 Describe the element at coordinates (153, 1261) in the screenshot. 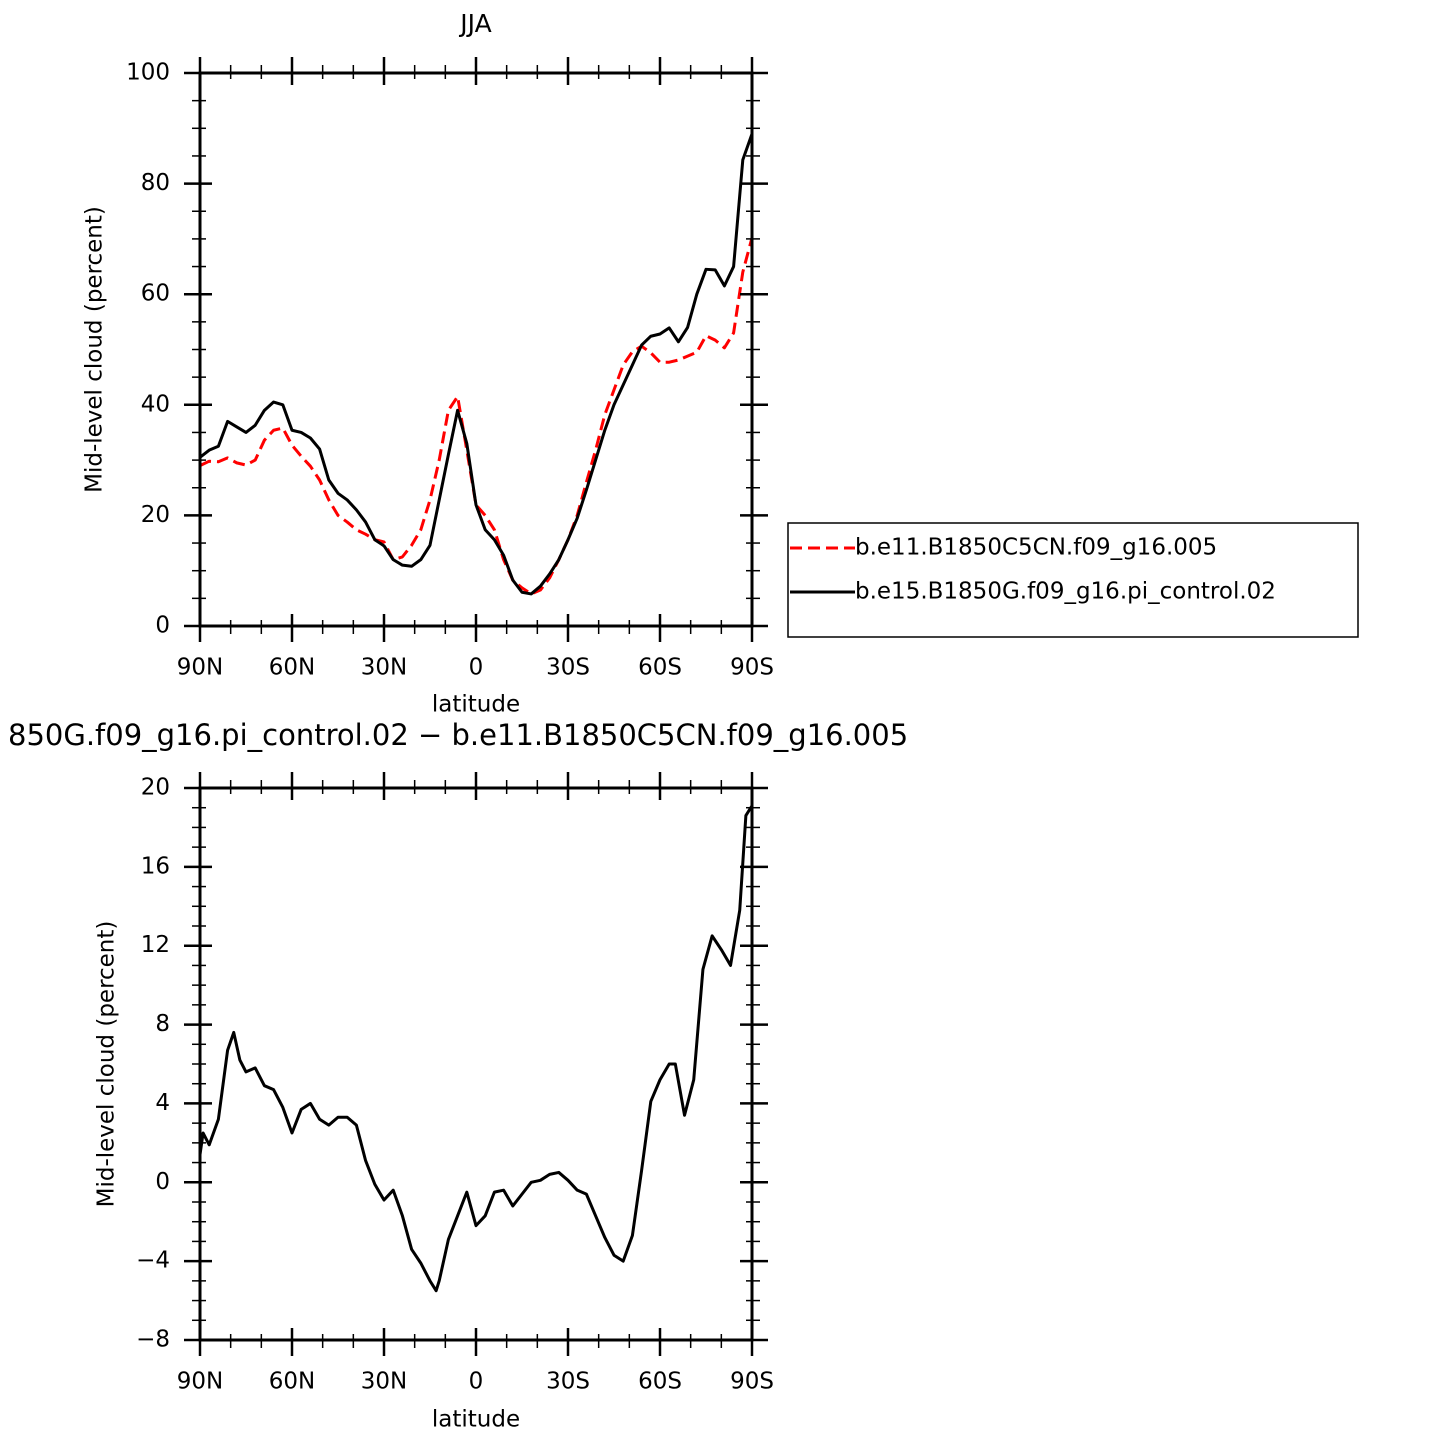

I see `y-tick-label: −4` at that location.